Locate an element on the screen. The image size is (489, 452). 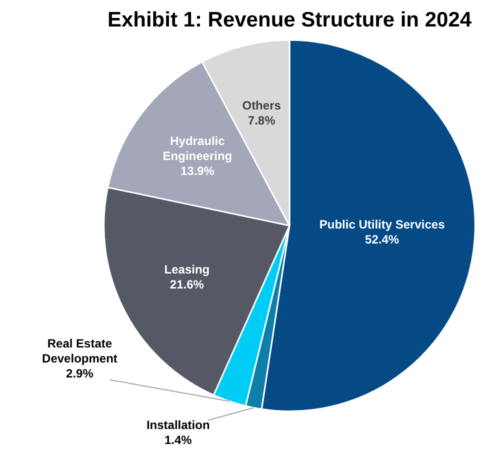
data-label: 1.4% is located at coordinates (178, 440).